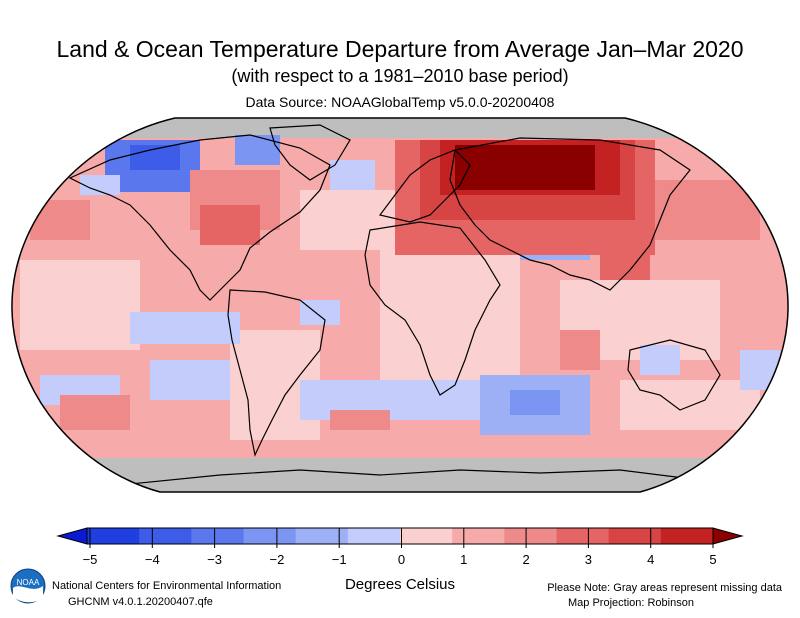  Describe the element at coordinates (674, 375) in the screenshot. I see `australia-outline` at that location.